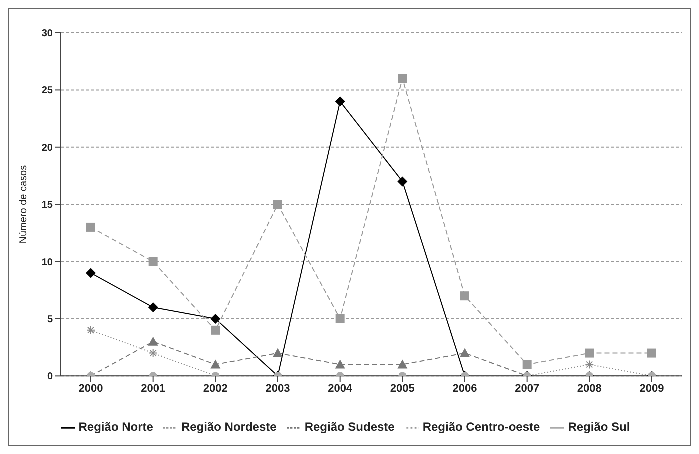 The image size is (699, 454). What do you see at coordinates (278, 388) in the screenshot?
I see `x-tick-label: 2003` at bounding box center [278, 388].